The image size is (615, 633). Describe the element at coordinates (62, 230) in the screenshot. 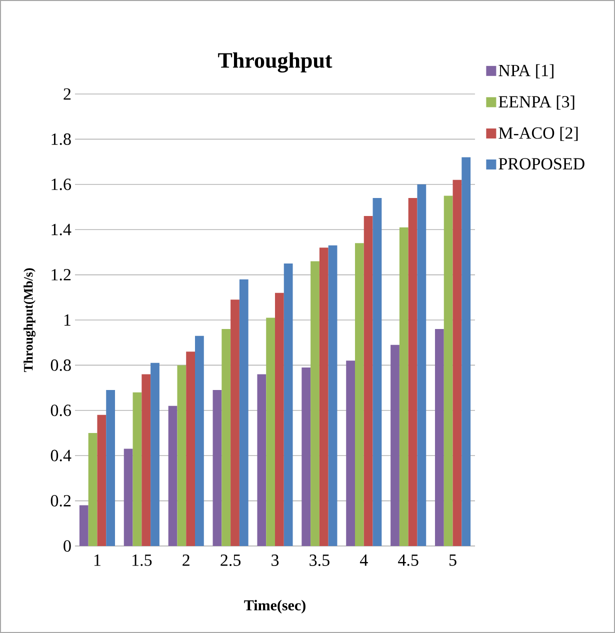

I see `y-tick-label: 1.4` at that location.